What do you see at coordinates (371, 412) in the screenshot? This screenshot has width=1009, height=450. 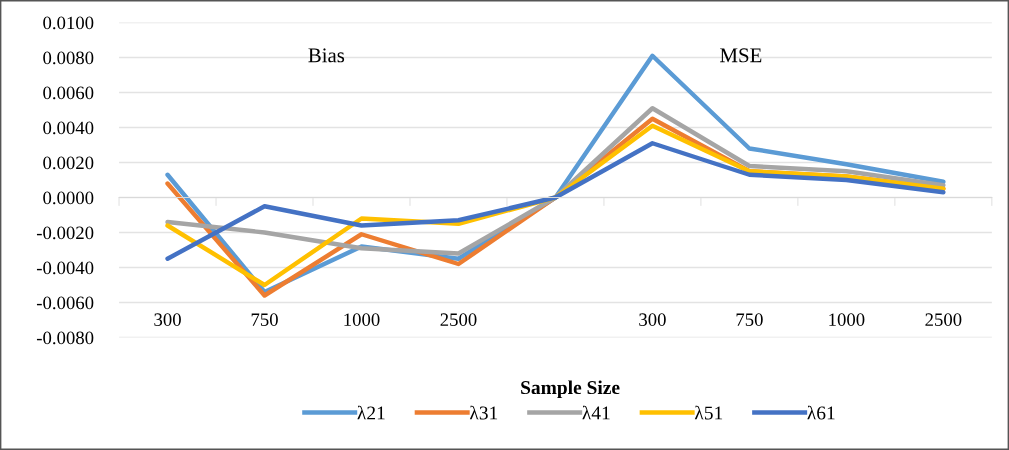 I see `legend-label: λ21` at bounding box center [371, 412].